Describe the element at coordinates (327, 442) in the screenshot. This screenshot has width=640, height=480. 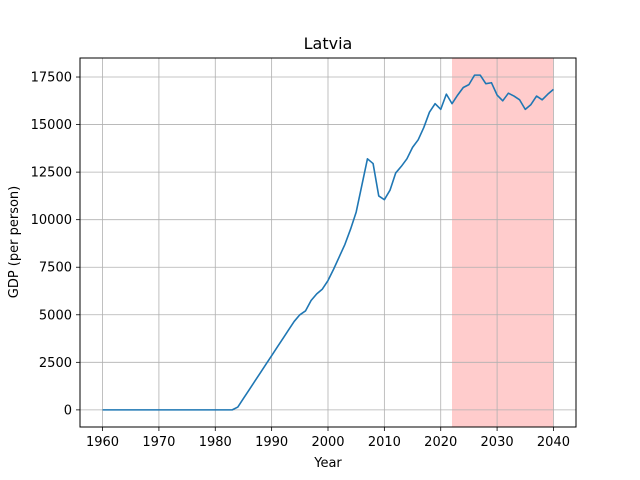
I see `x-tick-label: 2000` at that location.